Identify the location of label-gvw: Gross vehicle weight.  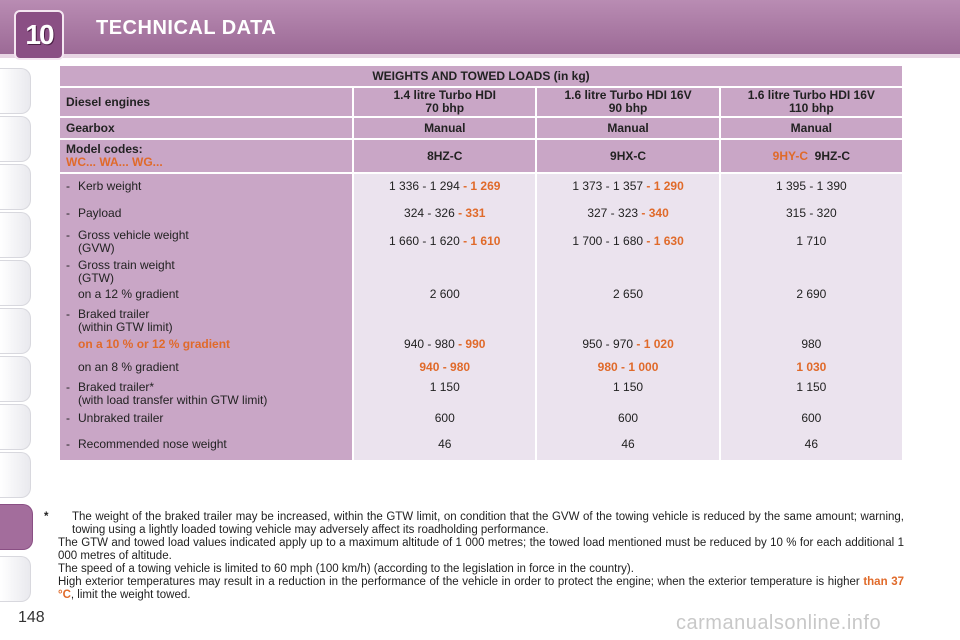
(133, 235).